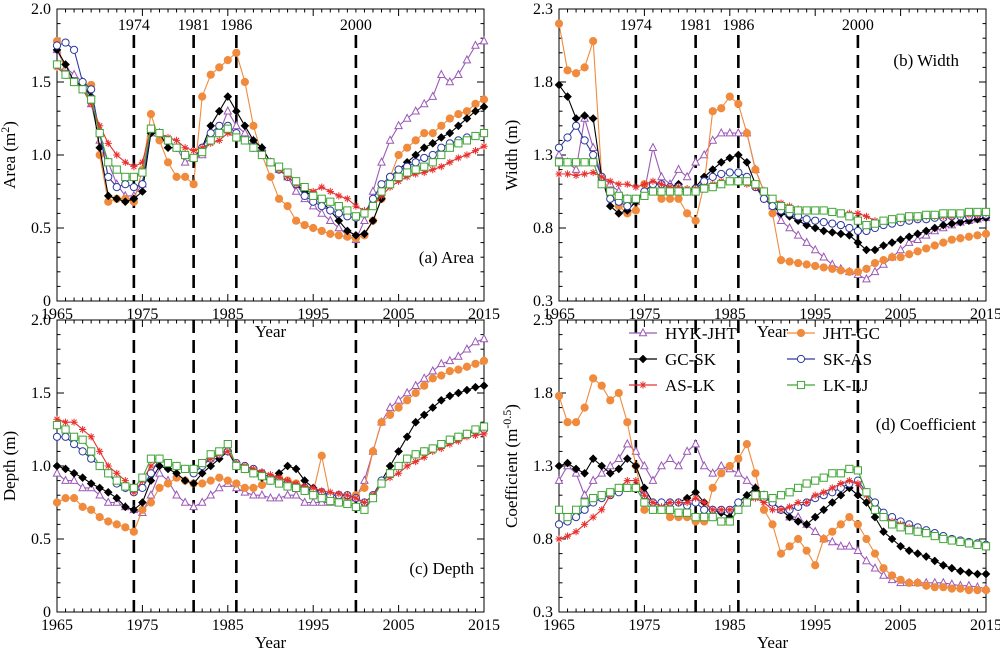 The image size is (1000, 660). I want to click on series-HYK-JHT, so click(772, 515).